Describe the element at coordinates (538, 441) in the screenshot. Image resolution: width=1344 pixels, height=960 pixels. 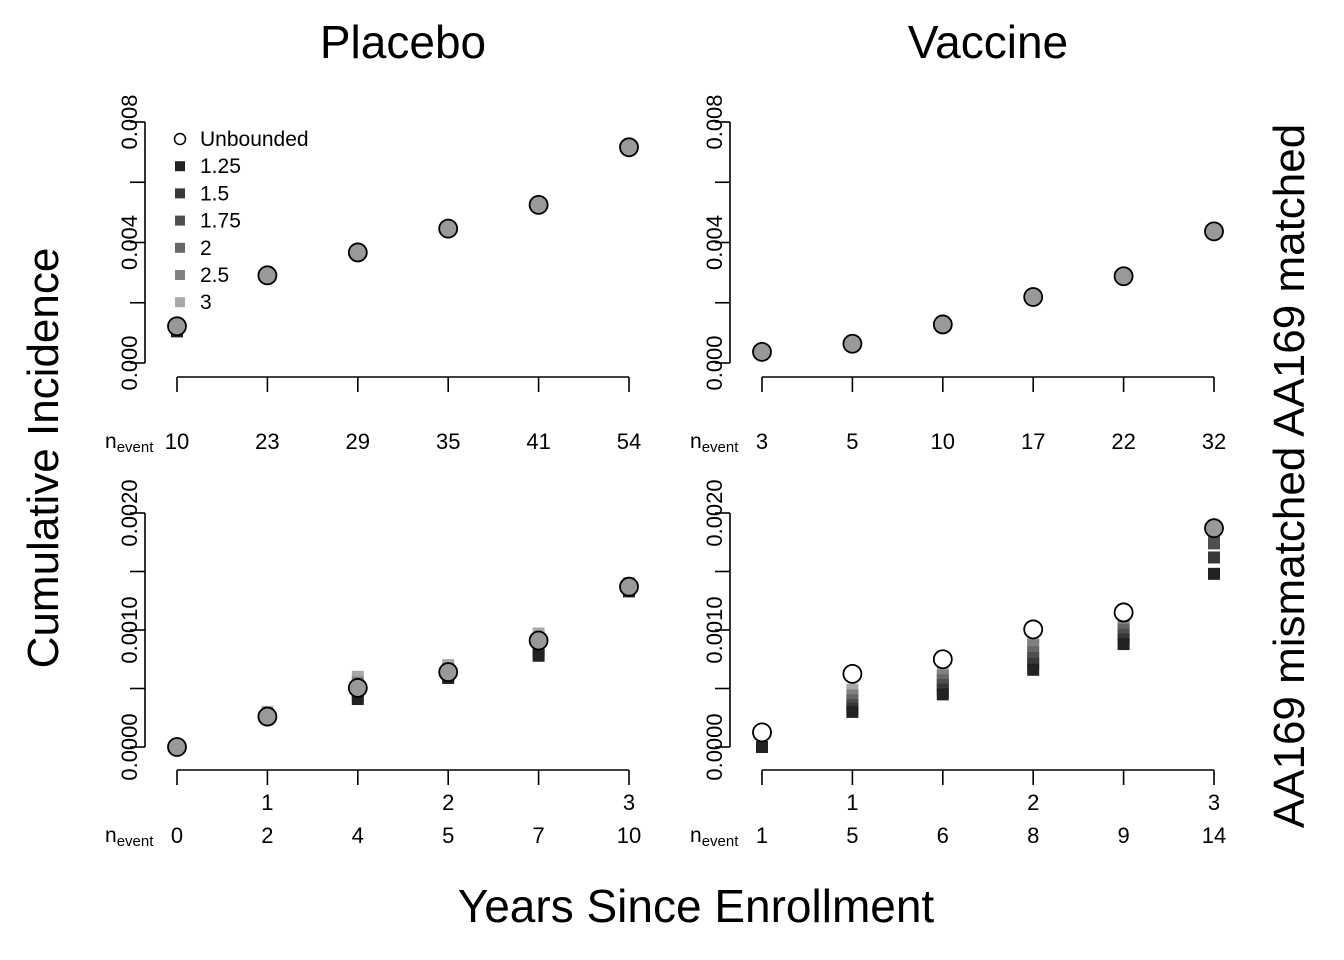
I see `n-event-value: 41` at that location.